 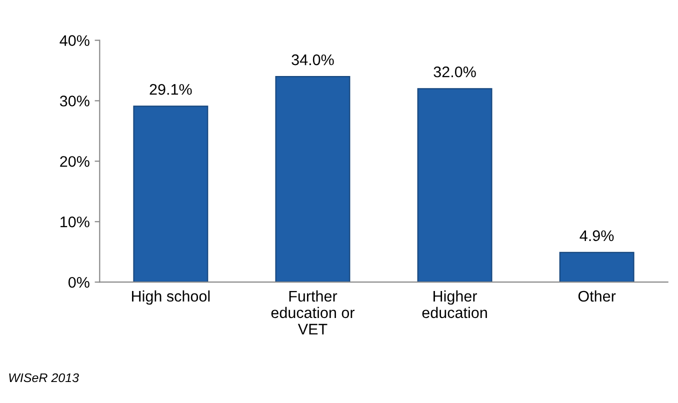 I want to click on y-tick-label: 20%, so click(x=75, y=161).